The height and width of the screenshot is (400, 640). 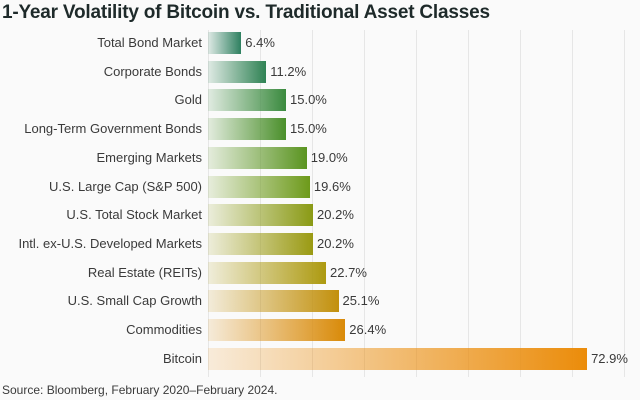 I want to click on bar-row: U.S. Large Cap (S&P 500) 19.6%, so click(x=338, y=186).